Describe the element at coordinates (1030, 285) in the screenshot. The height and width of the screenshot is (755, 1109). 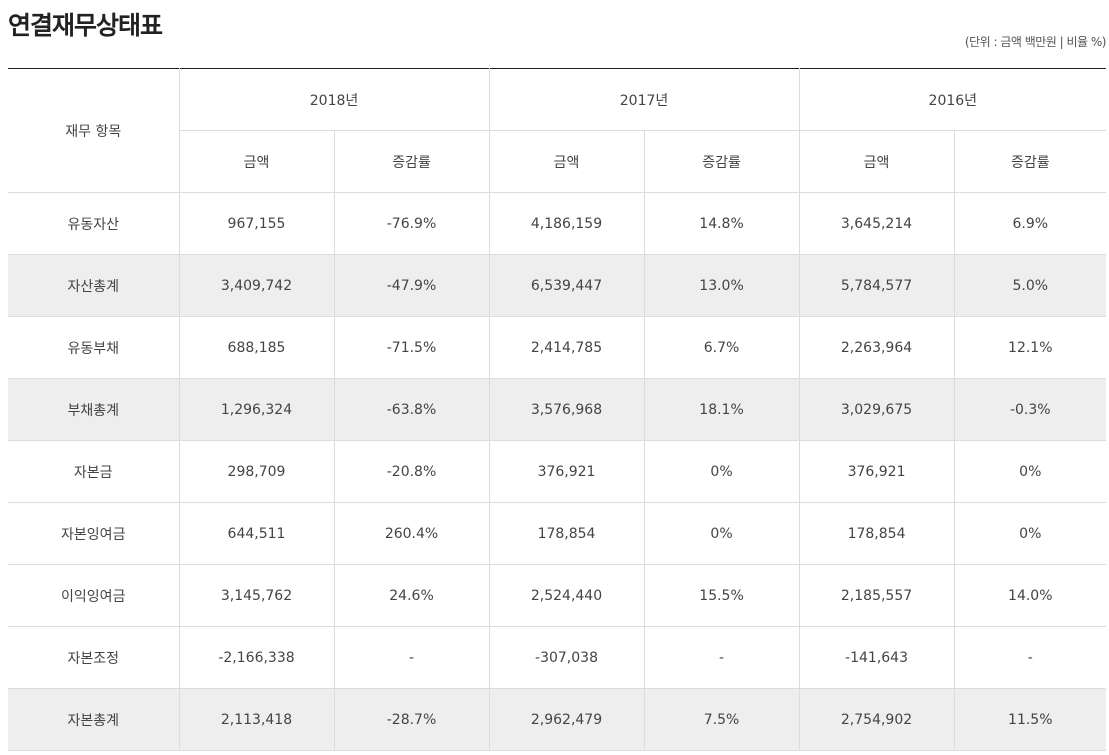
I see `rate-cell: 5.0%` at that location.